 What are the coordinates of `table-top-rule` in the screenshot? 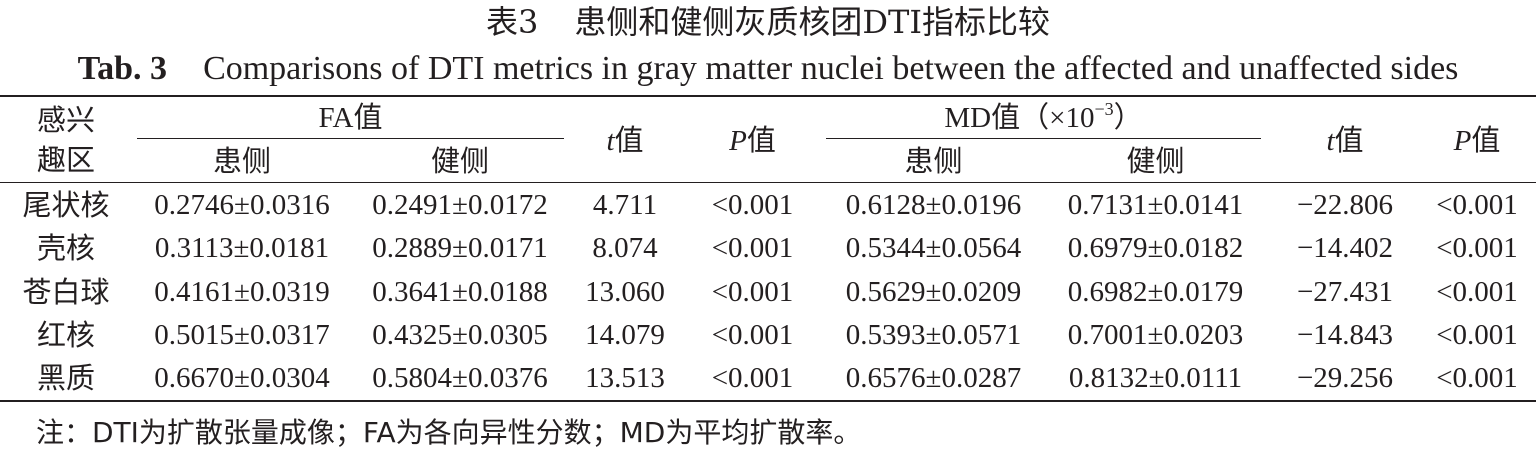 It's located at (768, 96).